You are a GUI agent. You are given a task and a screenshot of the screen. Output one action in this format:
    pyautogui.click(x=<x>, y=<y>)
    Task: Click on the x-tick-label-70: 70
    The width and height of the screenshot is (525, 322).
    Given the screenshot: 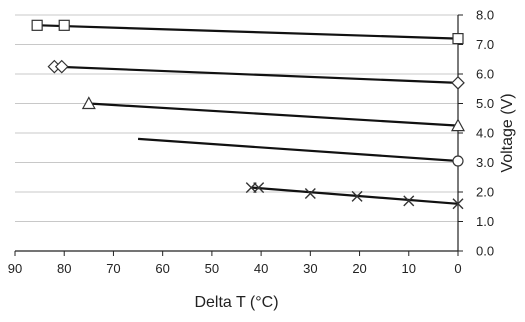 What is the action you would take?
    pyautogui.click(x=113, y=268)
    